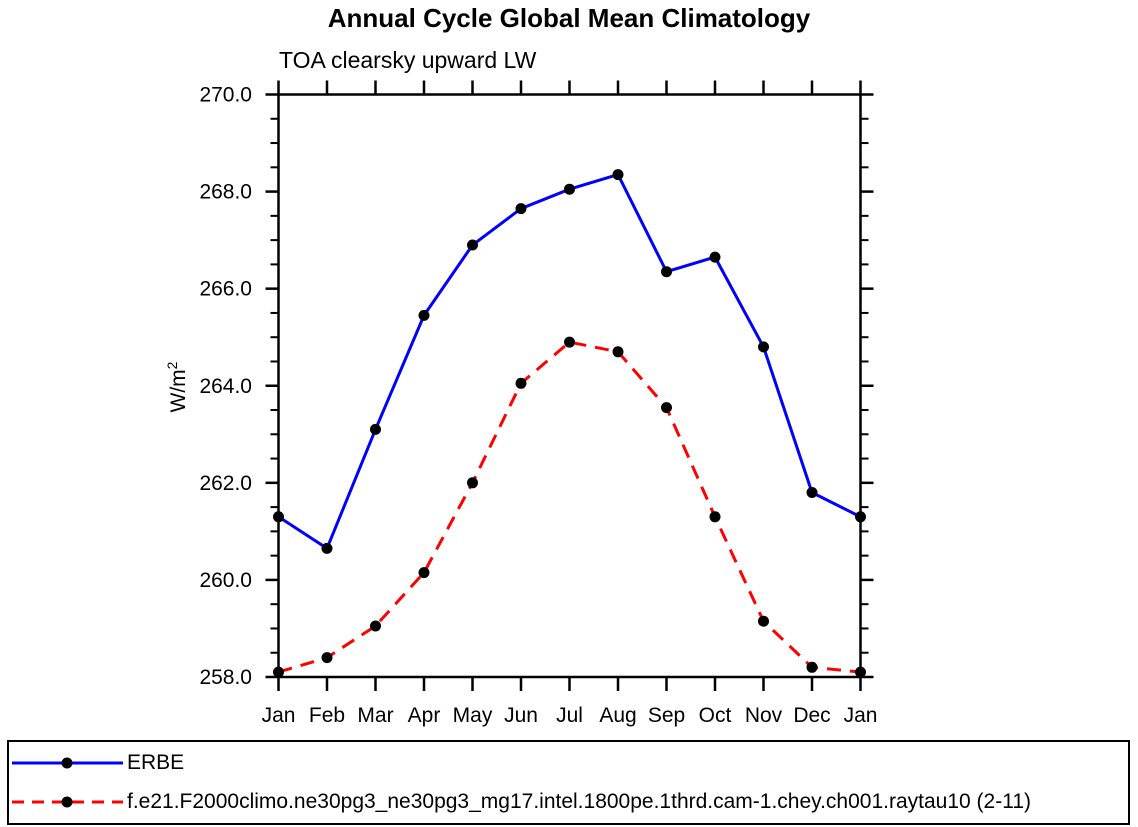  Describe the element at coordinates (225, 289) in the screenshot. I see `y-axis-tick-label: 266.0` at that location.